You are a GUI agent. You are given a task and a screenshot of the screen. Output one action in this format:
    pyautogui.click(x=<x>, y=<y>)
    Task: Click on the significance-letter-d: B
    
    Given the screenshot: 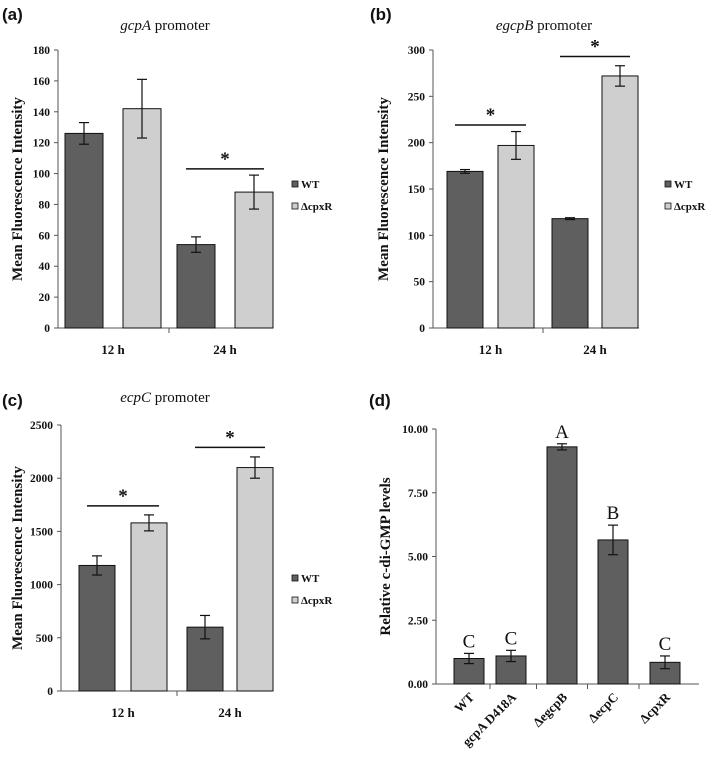 What is the action you would take?
    pyautogui.click(x=613, y=513)
    